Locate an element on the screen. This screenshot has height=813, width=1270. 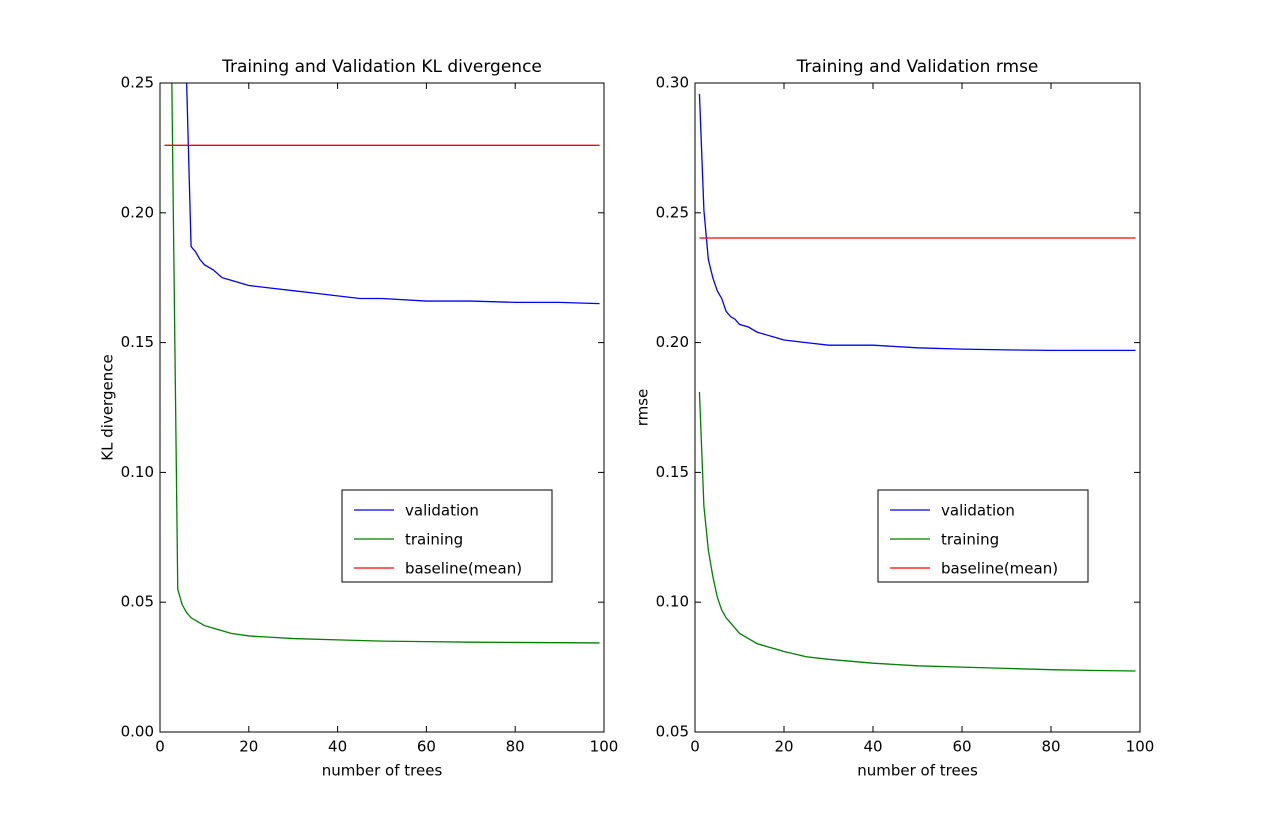
y-axis-label: rmse is located at coordinates (643, 408).